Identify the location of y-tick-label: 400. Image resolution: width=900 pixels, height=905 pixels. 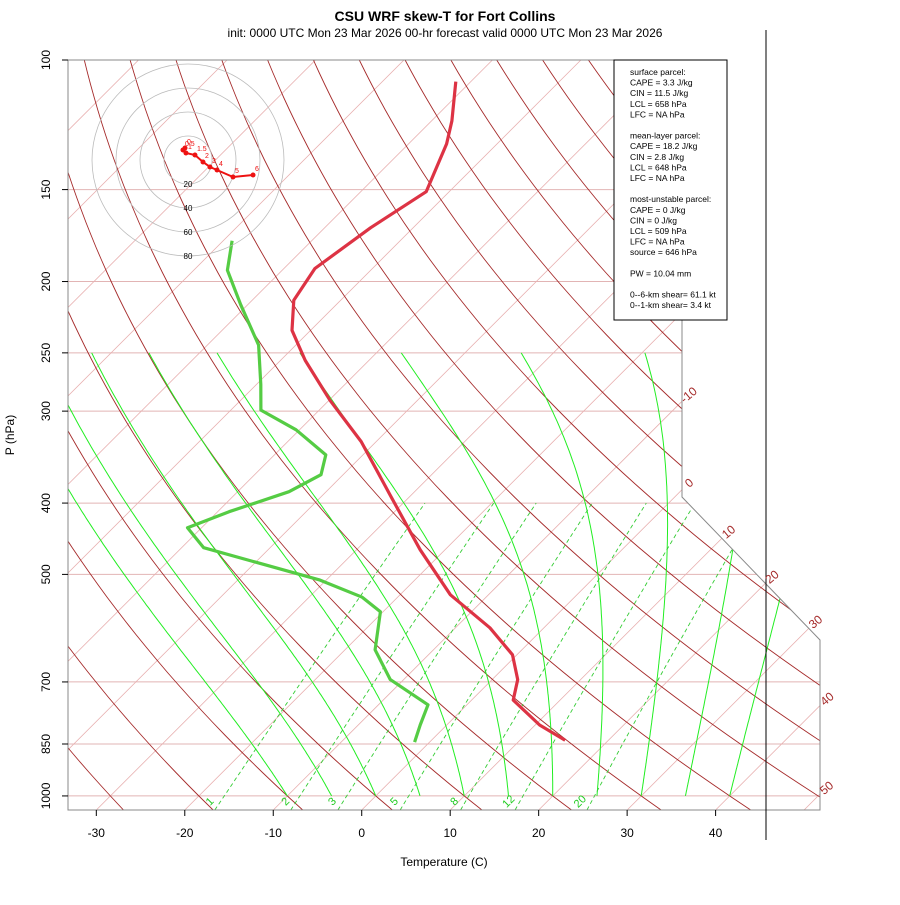
(46, 503).